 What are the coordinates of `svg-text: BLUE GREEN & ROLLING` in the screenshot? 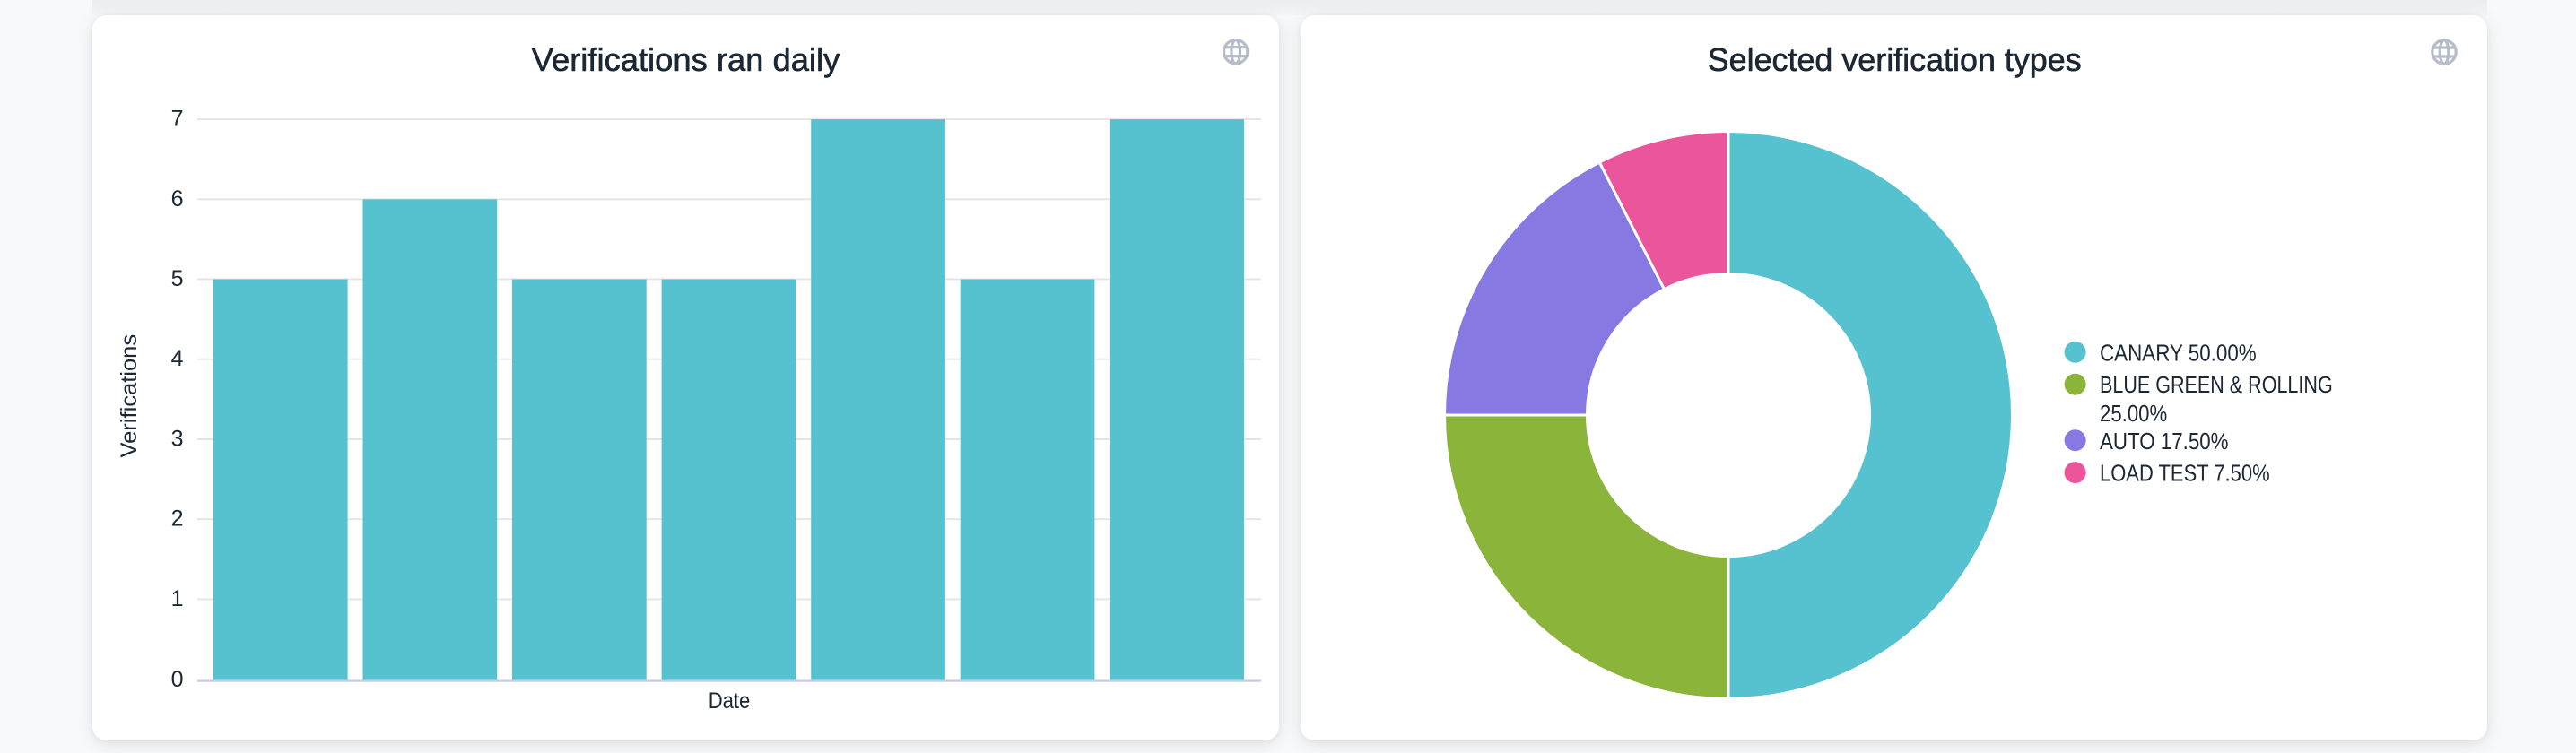 It's located at (2216, 384).